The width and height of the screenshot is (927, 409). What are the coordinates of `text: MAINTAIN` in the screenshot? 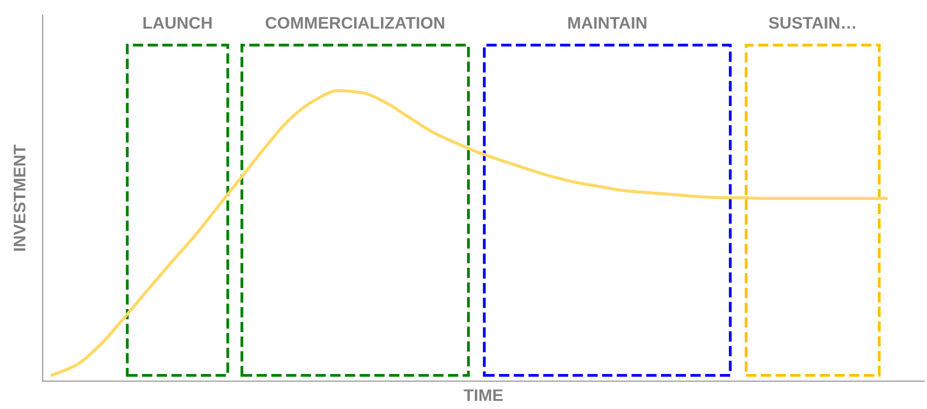 It's located at (607, 23).